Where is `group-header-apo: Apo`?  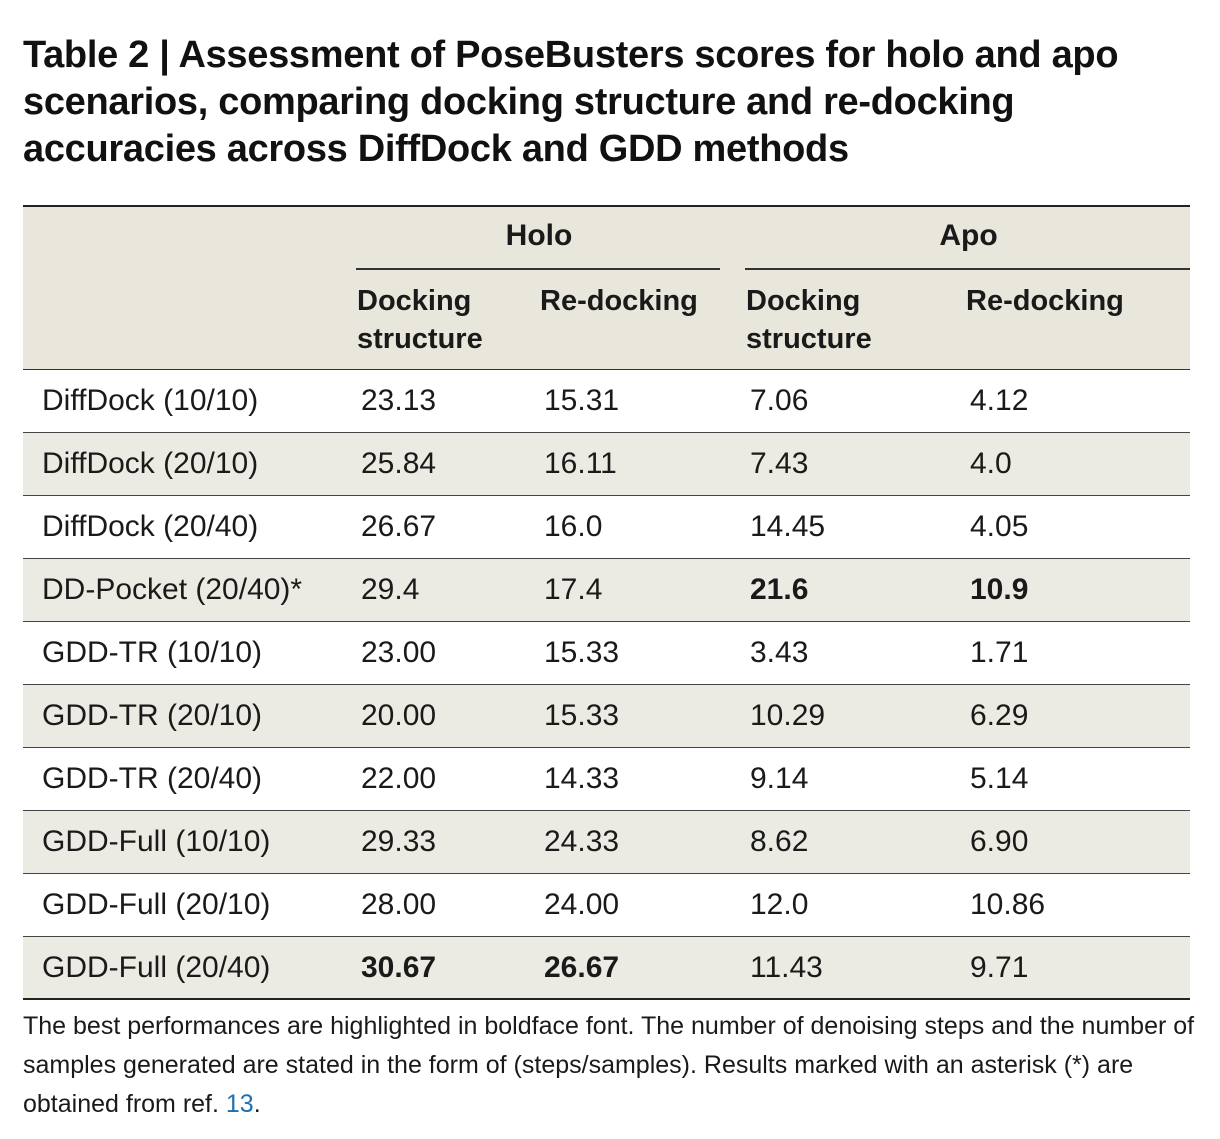
group-header-apo: Apo is located at coordinates (968, 235).